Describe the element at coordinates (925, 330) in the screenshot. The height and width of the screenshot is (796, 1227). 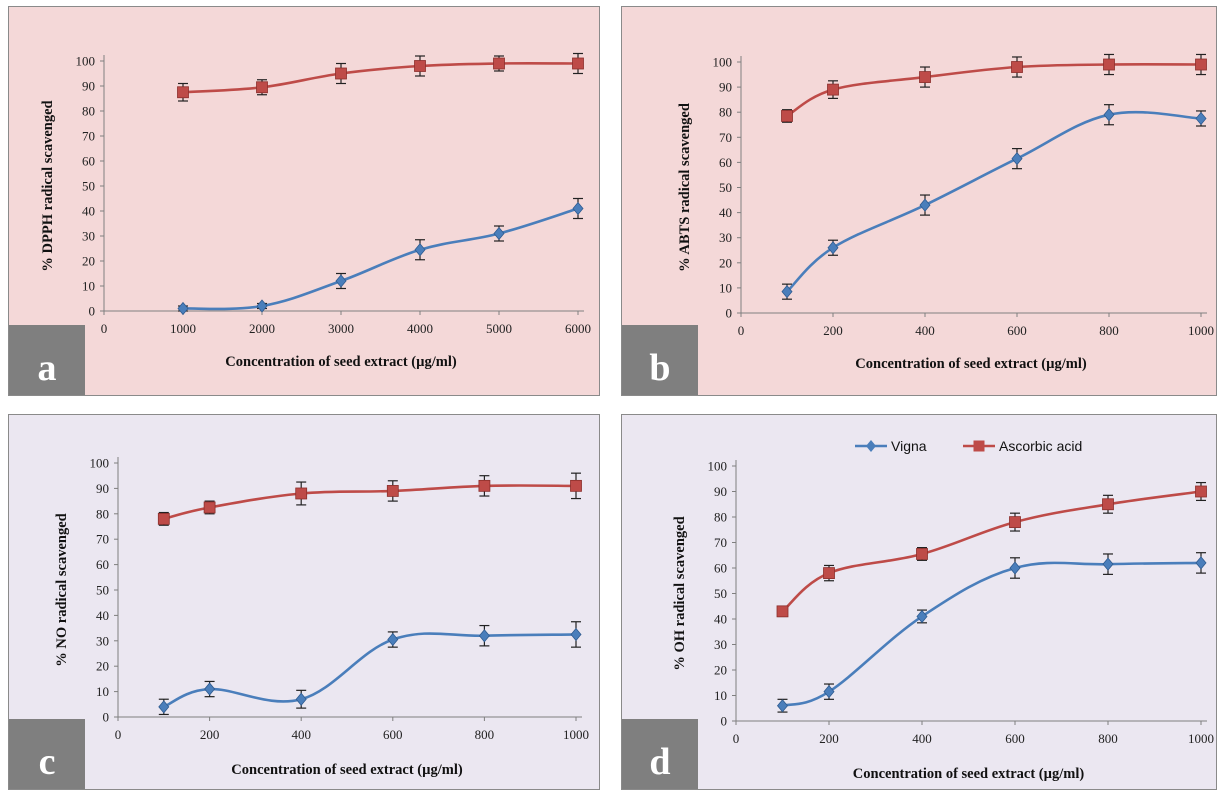
I see `x-tick-label: 400` at that location.